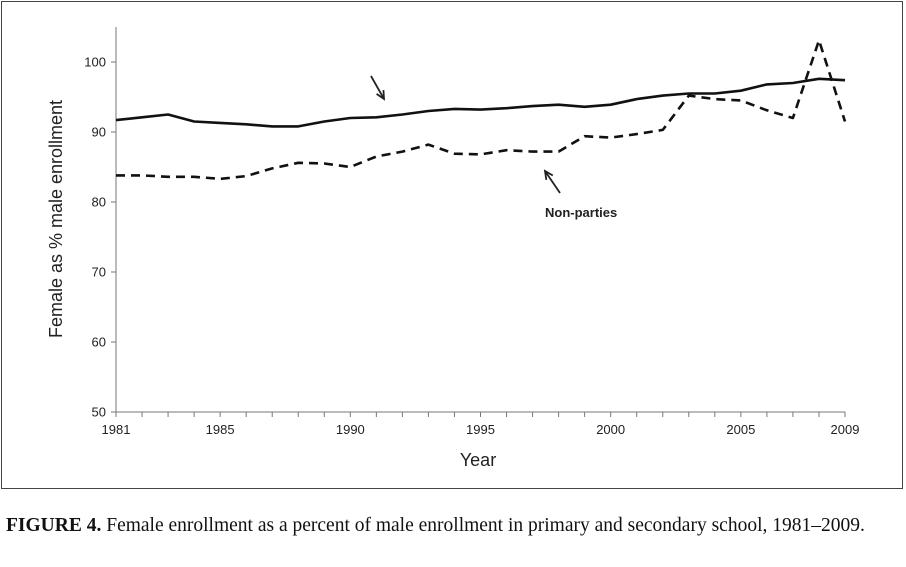 This screenshot has width=906, height=567. What do you see at coordinates (99, 272) in the screenshot?
I see `y-tick-label: 70` at bounding box center [99, 272].